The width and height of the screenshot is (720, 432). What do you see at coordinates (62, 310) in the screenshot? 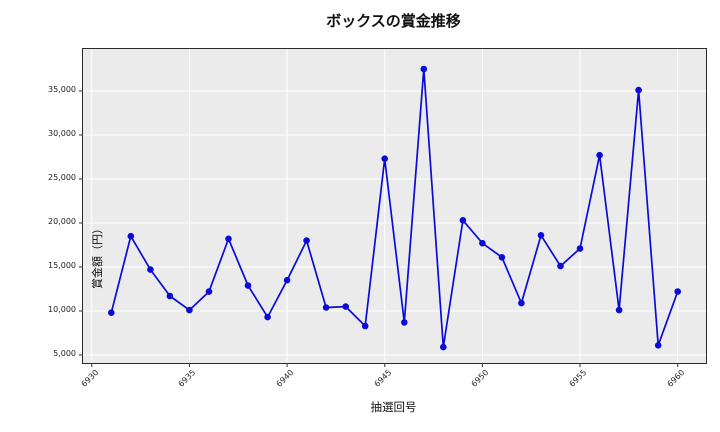
I see `y-tick-label: 10,000` at bounding box center [62, 310].